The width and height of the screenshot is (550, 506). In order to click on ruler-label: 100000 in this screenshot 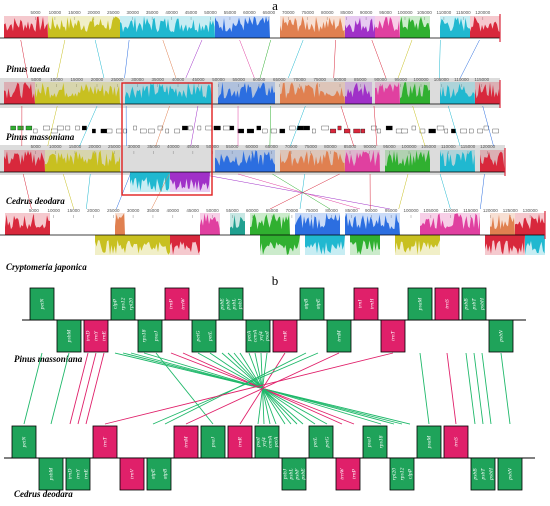, I will do `click(411, 210)`.